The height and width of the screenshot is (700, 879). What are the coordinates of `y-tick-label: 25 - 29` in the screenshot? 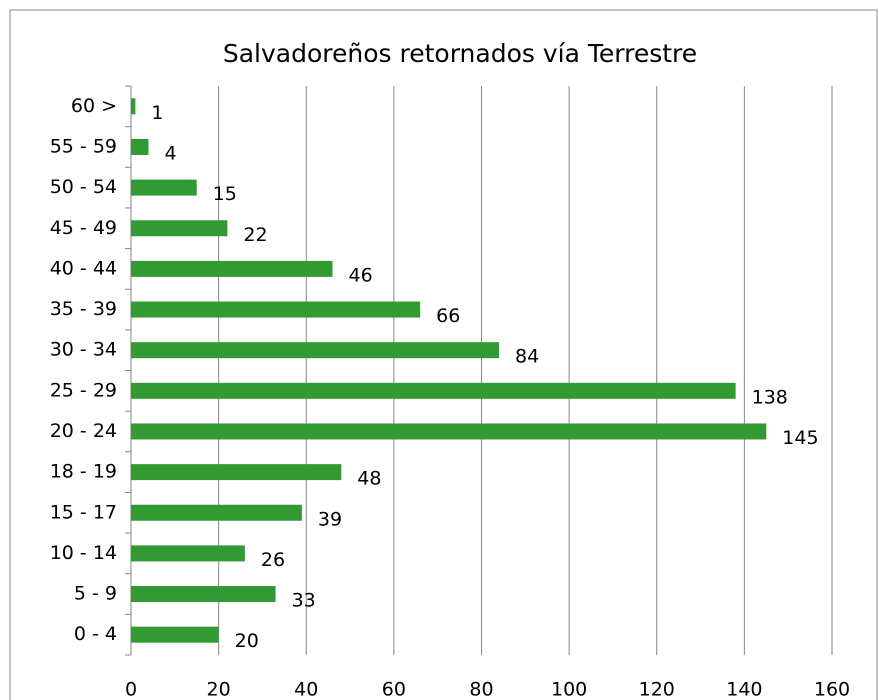 It's located at (83, 390).